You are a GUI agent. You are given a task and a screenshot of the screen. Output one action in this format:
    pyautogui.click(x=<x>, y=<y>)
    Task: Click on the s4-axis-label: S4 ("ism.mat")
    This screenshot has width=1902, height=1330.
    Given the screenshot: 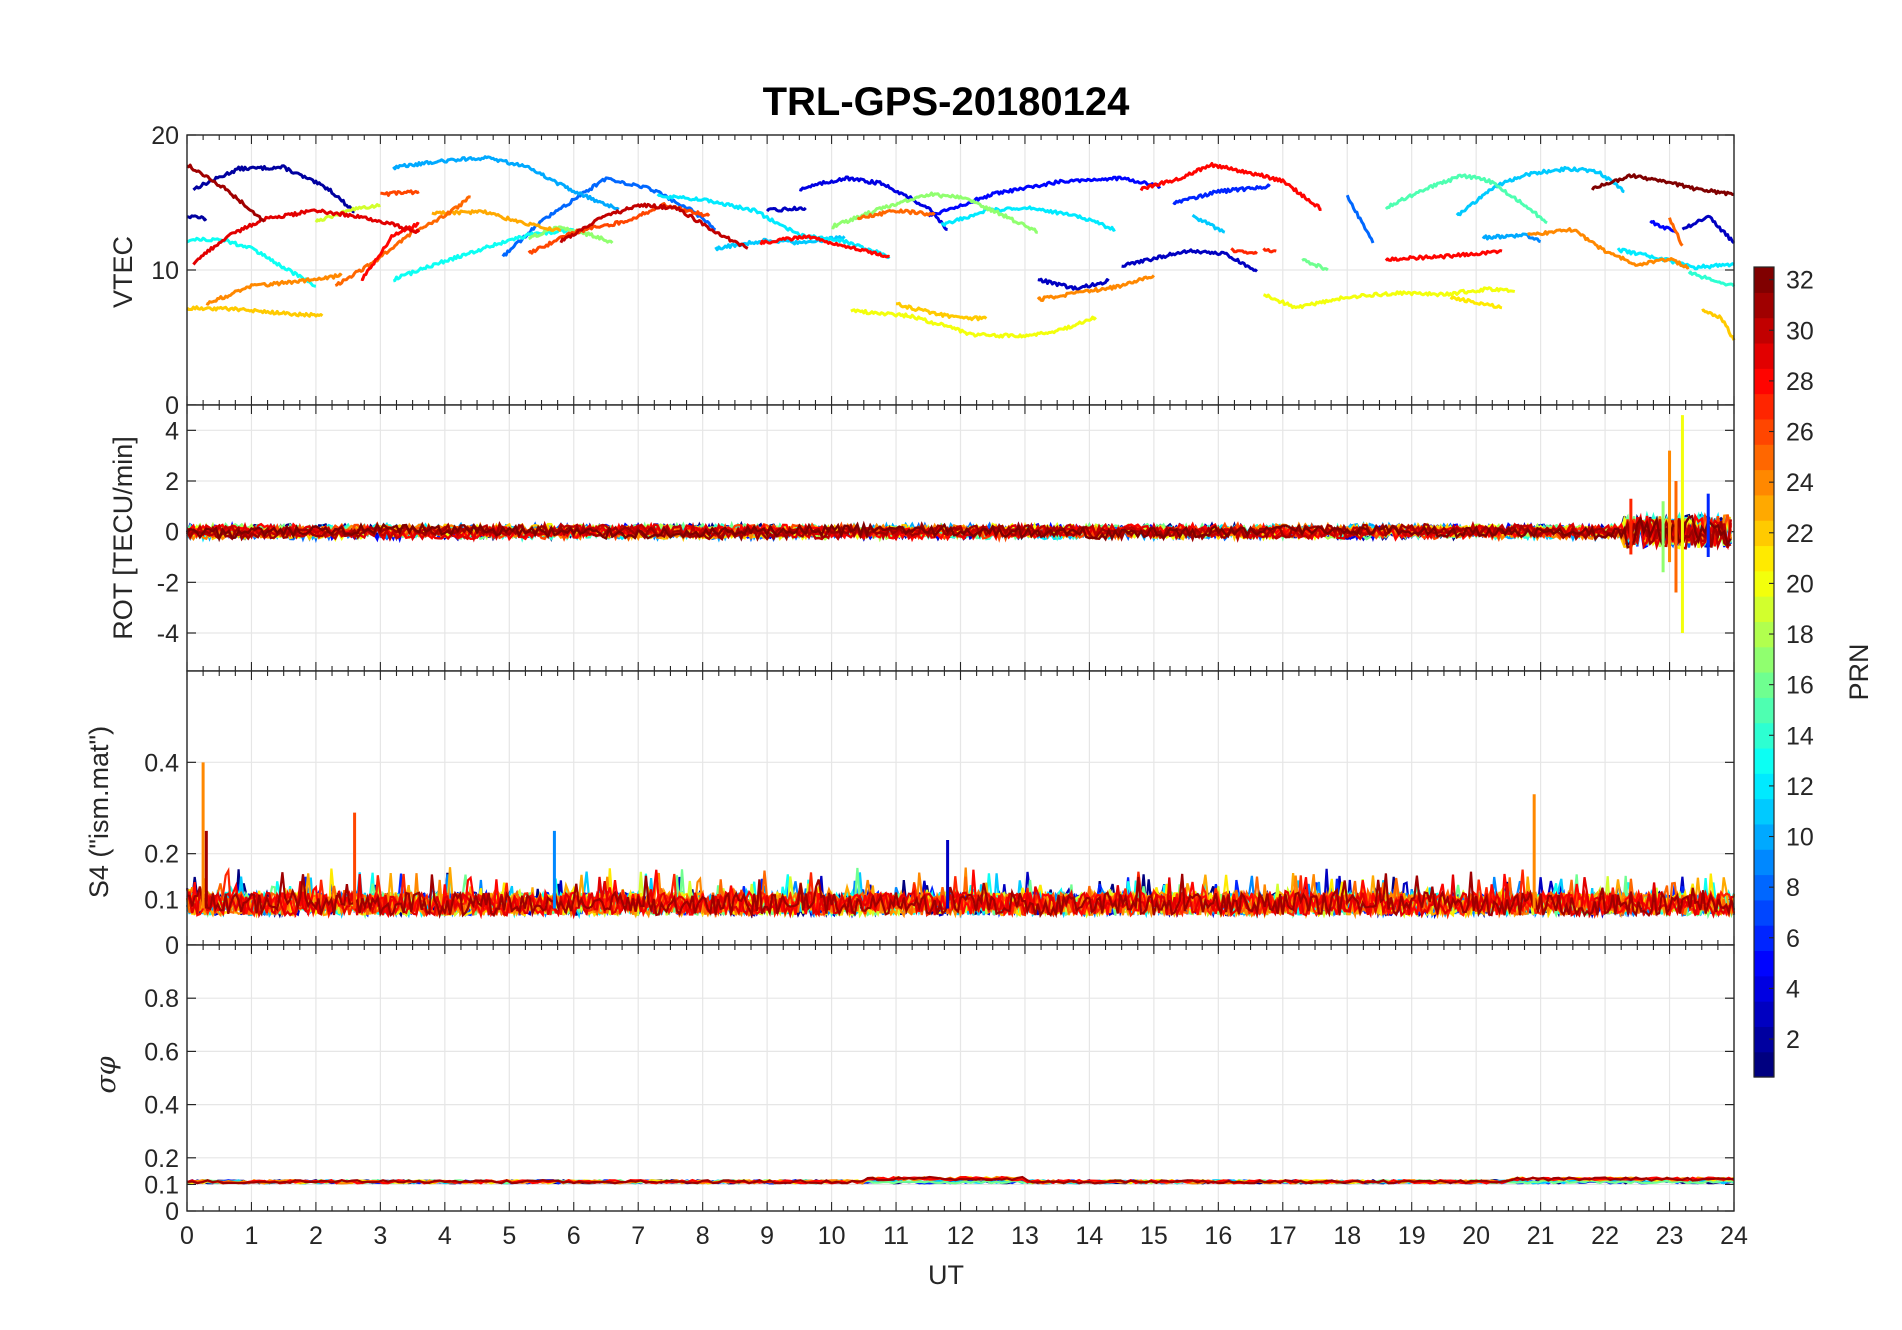 What is the action you would take?
    pyautogui.click(x=99, y=812)
    